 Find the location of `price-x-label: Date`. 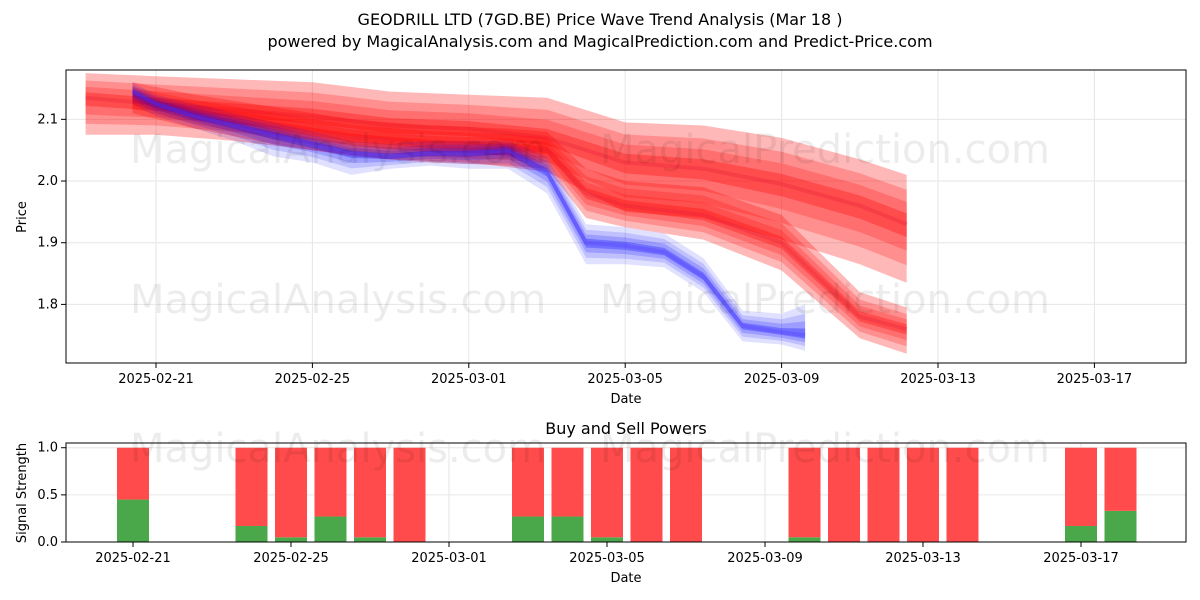

price-x-label: Date is located at coordinates (625, 399).